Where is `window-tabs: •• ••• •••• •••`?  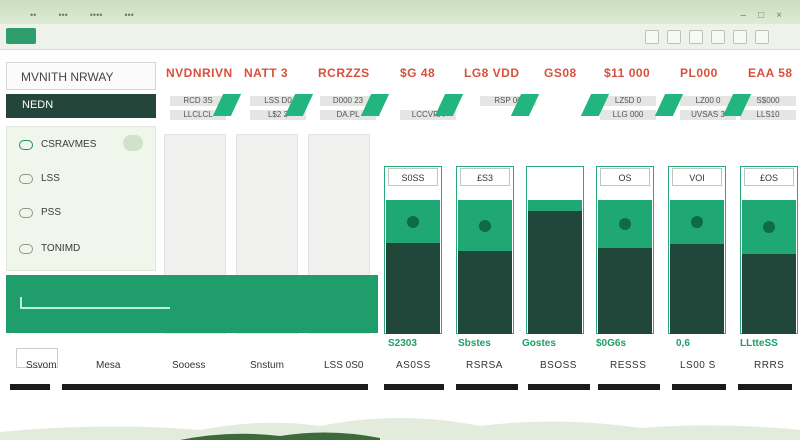
window-tabs: •• ••• •••• ••• is located at coordinates (82, 15).